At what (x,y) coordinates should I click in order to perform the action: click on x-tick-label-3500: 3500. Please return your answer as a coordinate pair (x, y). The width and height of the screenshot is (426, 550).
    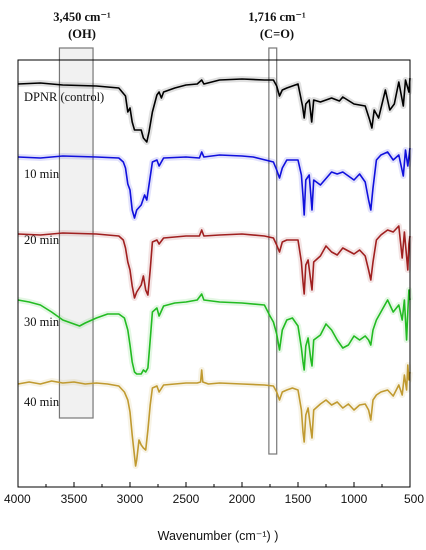
    Looking at the image, I should click on (74, 499).